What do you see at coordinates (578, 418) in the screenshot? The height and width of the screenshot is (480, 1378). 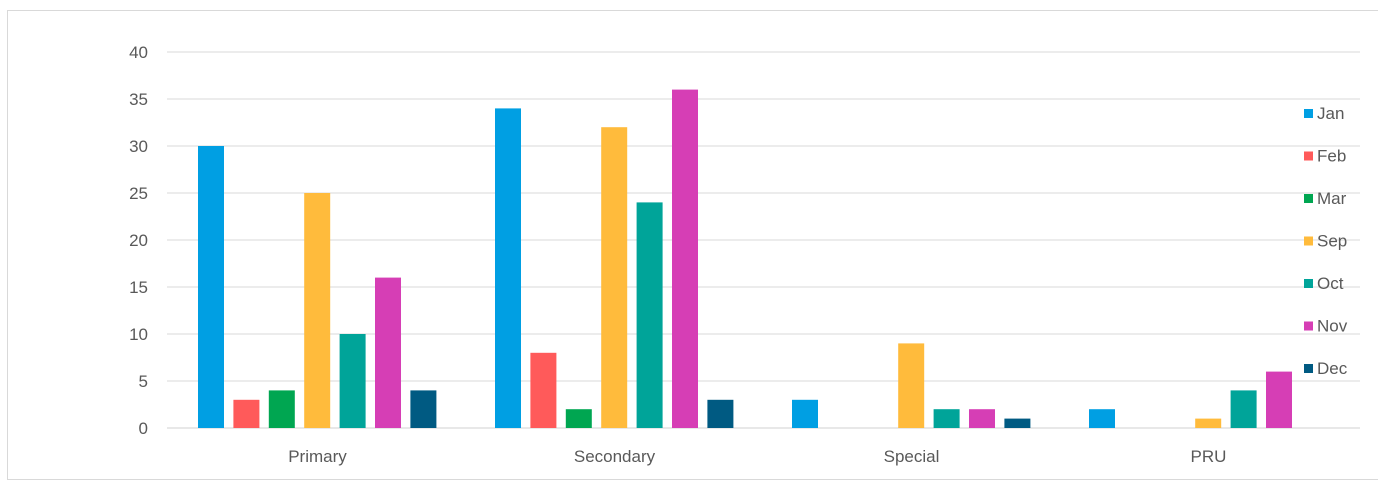 I see `bar-secondary-mar` at bounding box center [578, 418].